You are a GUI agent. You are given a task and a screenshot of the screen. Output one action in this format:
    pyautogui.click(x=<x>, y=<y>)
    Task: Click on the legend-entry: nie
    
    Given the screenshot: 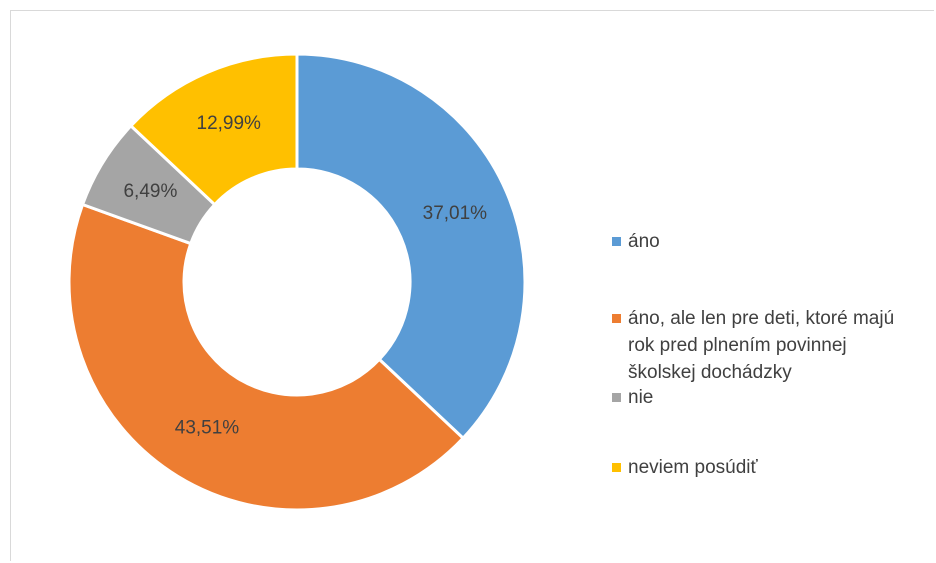 What is the action you would take?
    pyautogui.click(x=762, y=397)
    